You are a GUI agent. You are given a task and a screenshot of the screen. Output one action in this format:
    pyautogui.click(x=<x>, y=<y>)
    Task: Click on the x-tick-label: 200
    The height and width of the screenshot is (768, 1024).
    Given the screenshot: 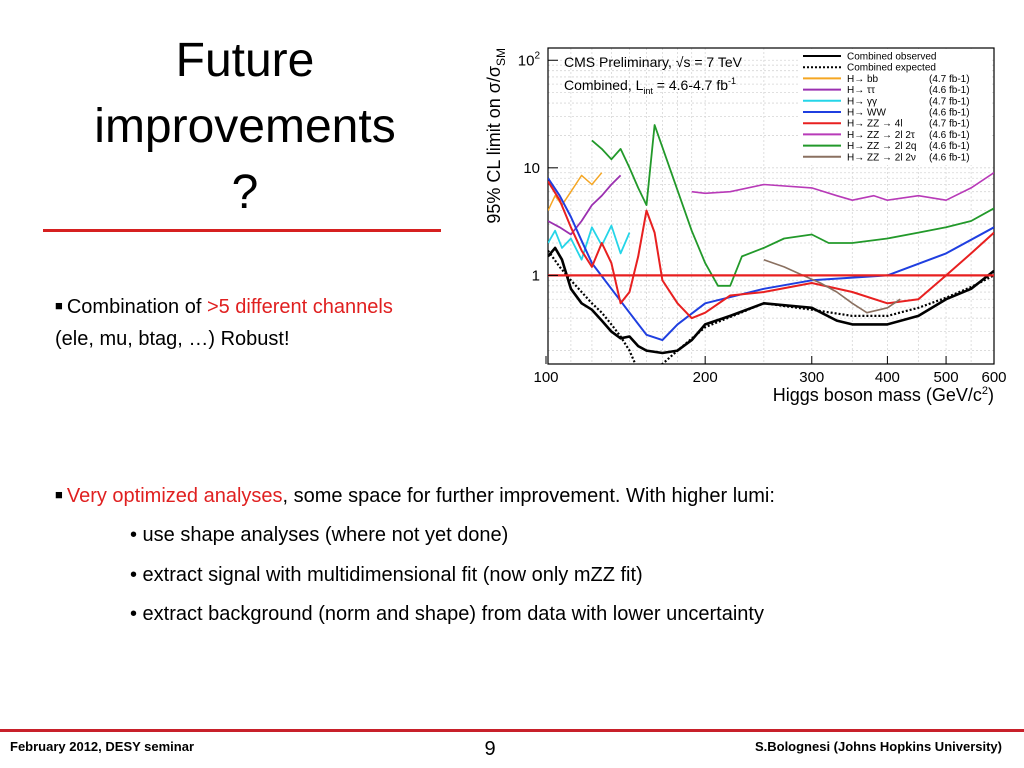 What is the action you would take?
    pyautogui.click(x=705, y=377)
    